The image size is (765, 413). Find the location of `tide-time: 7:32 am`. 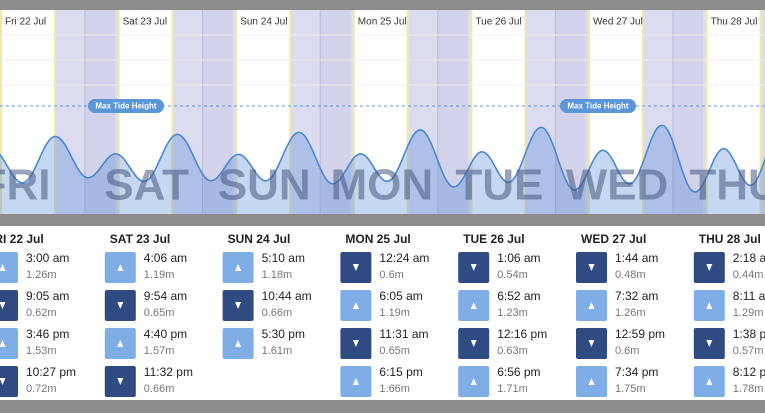

tide-time: 7:32 am is located at coordinates (636, 296).